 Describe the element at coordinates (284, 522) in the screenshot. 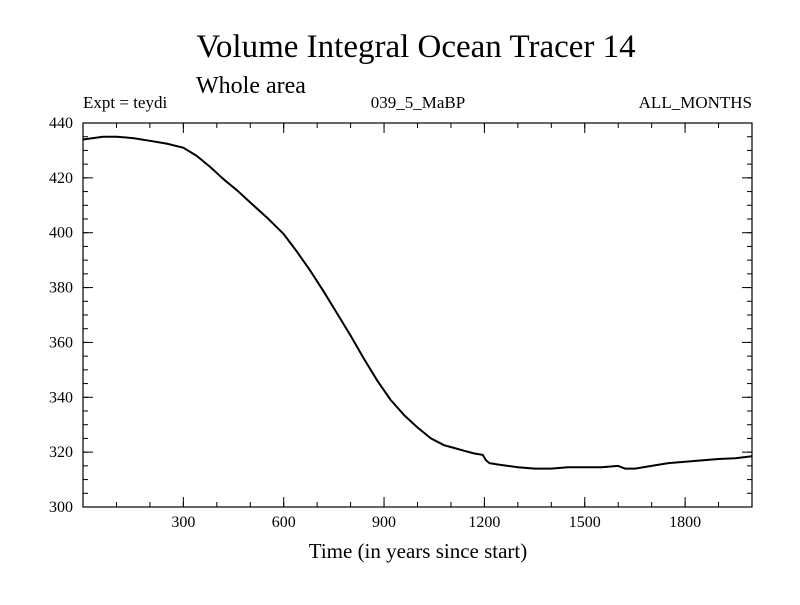

I see `x-tick-label: 600` at that location.